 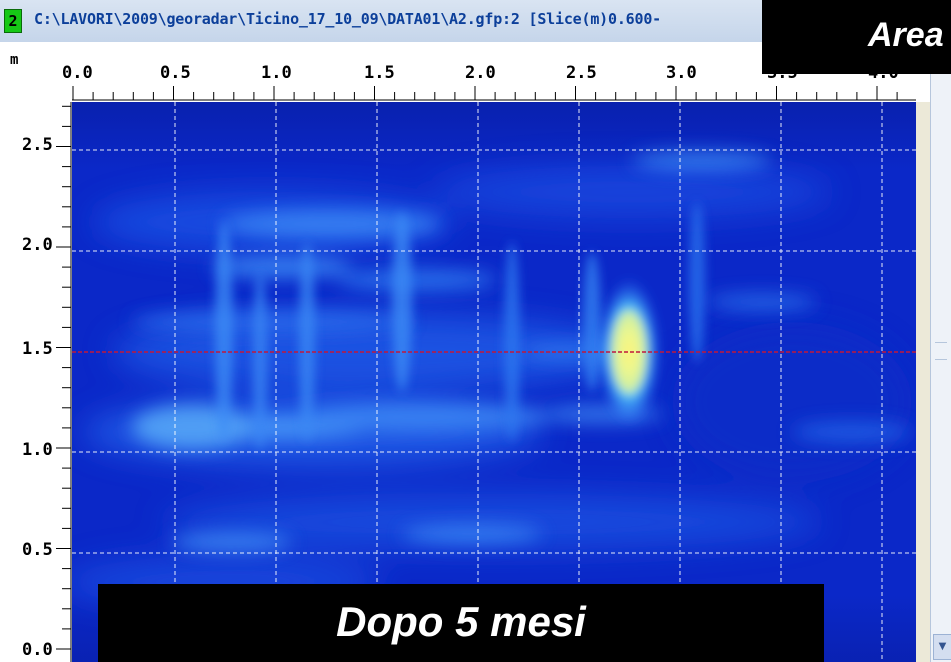 I want to click on vertical-scrollbar: ▼, so click(x=940, y=352).